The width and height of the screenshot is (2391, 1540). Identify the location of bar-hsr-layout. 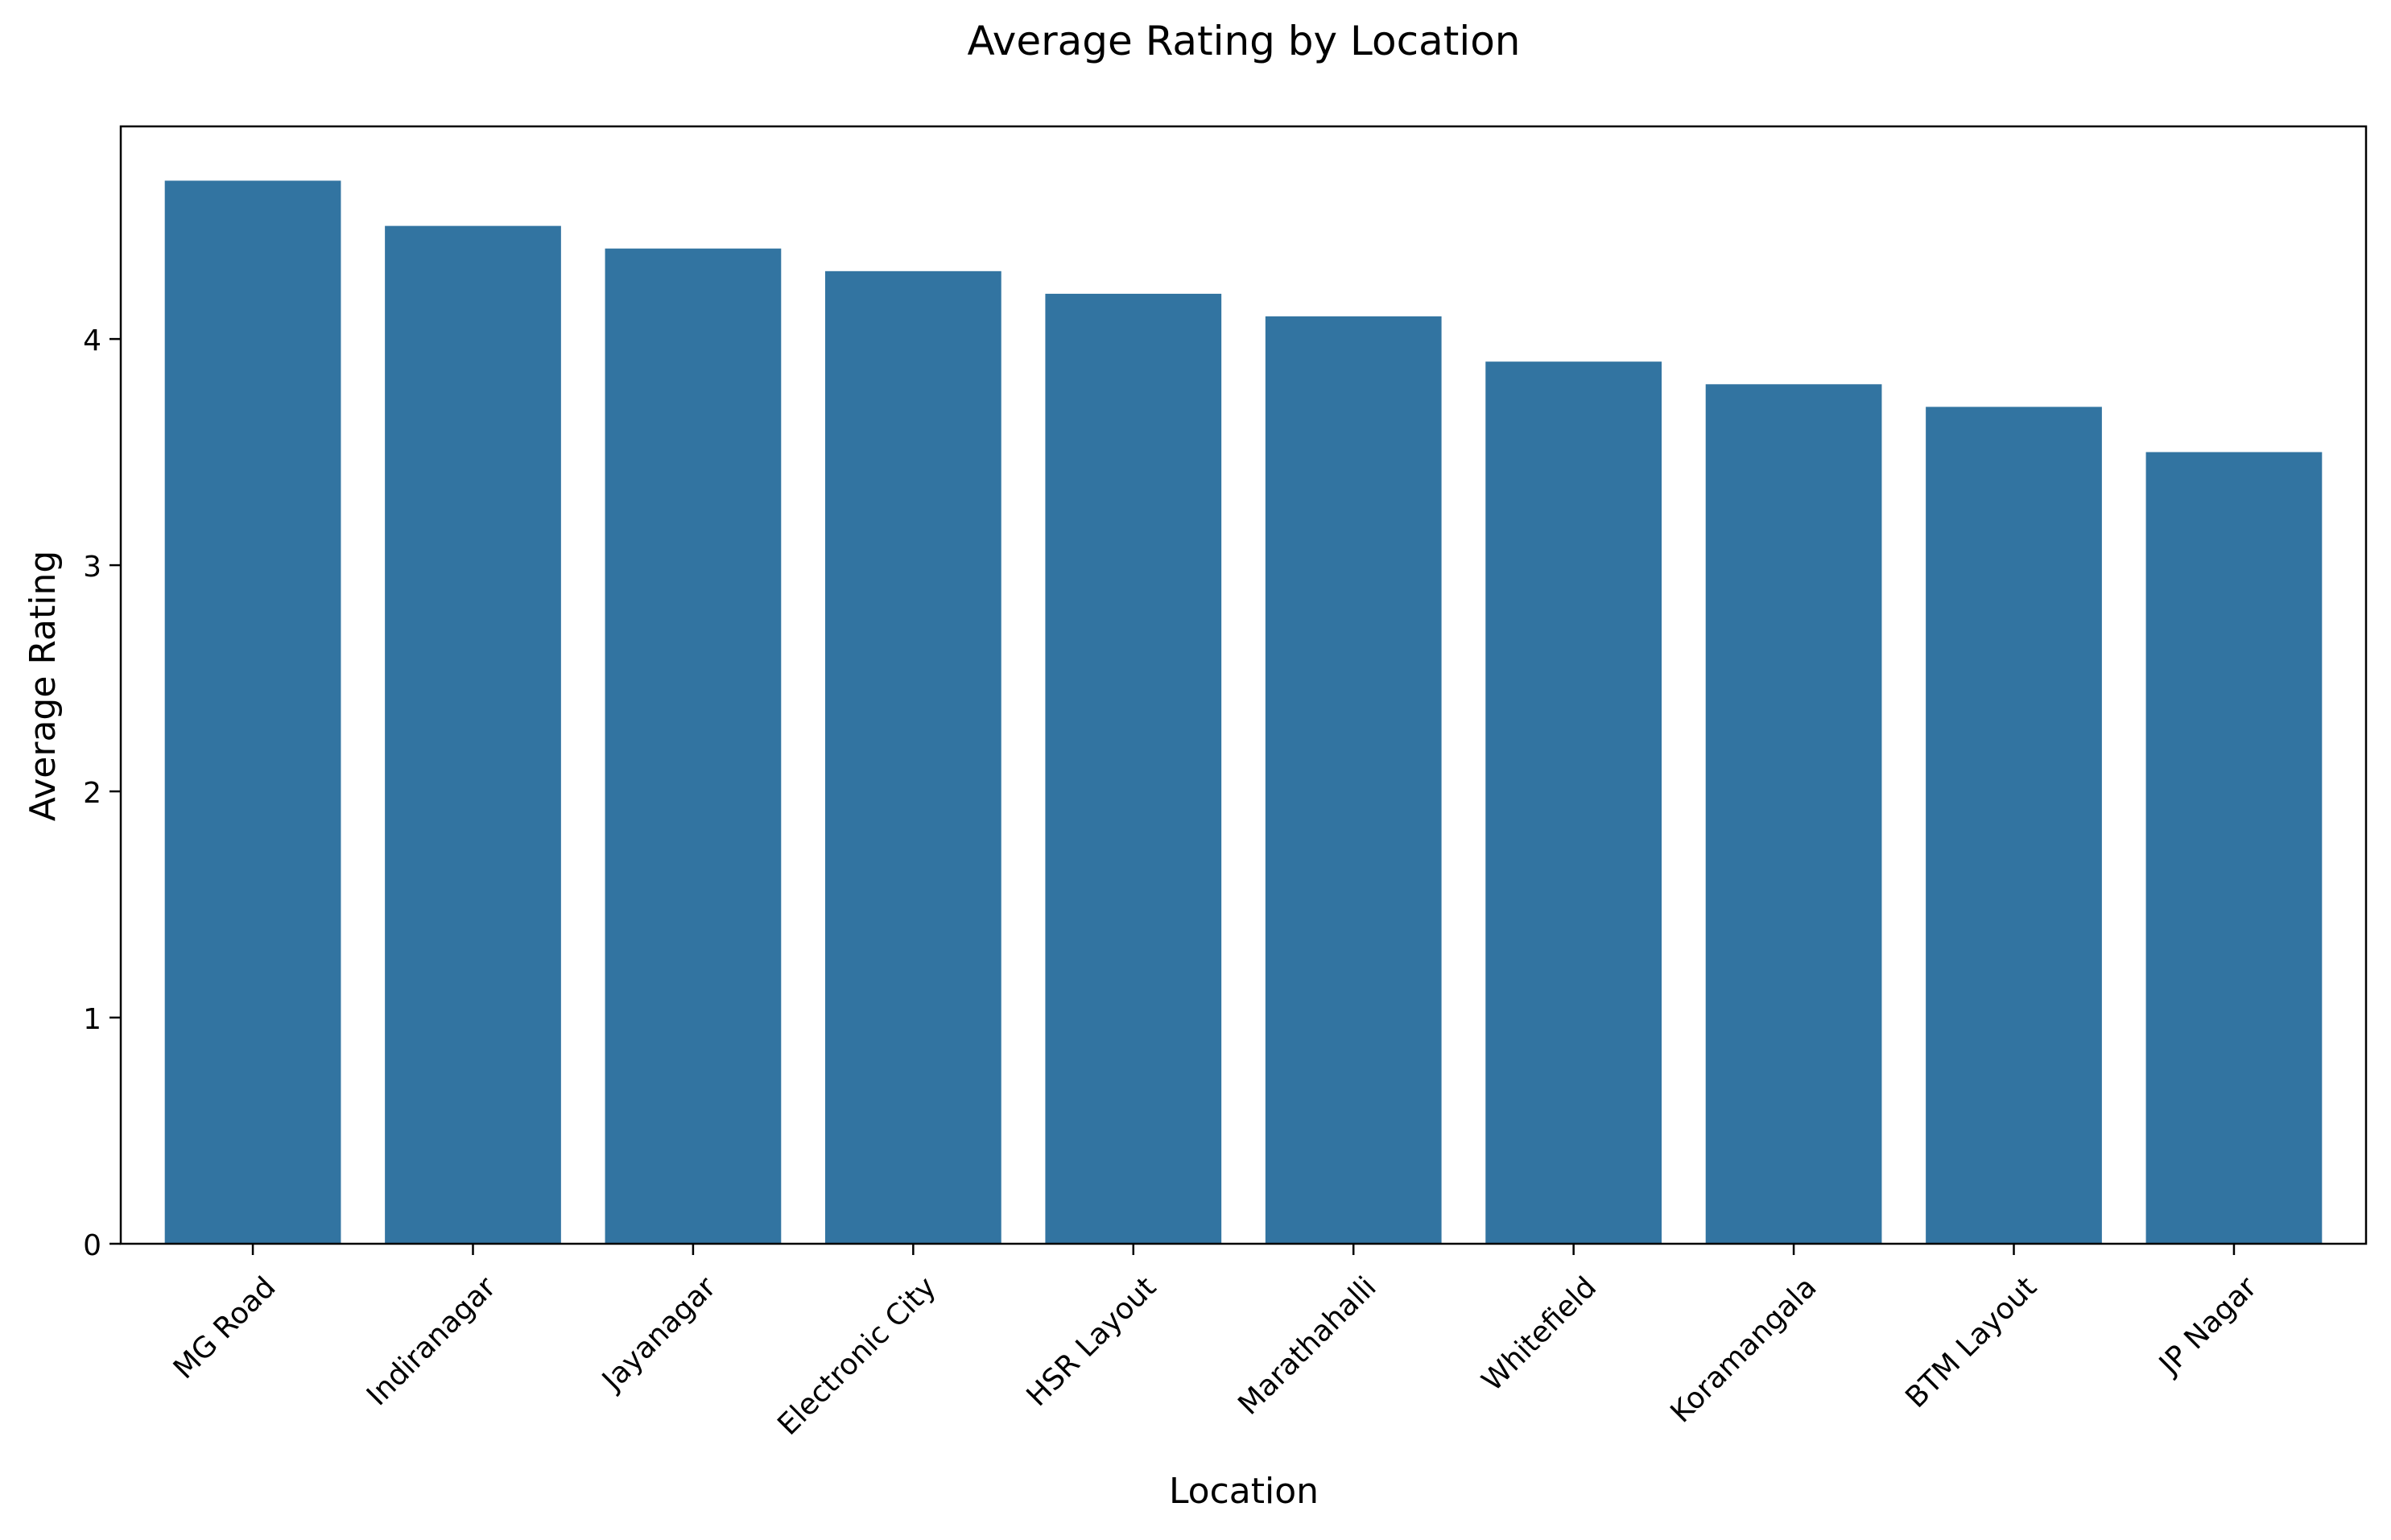
(1133, 769).